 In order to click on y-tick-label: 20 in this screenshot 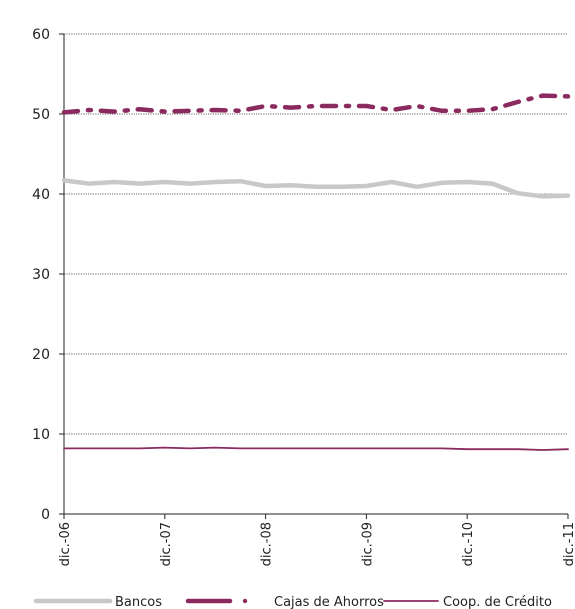, I will do `click(41, 355)`.